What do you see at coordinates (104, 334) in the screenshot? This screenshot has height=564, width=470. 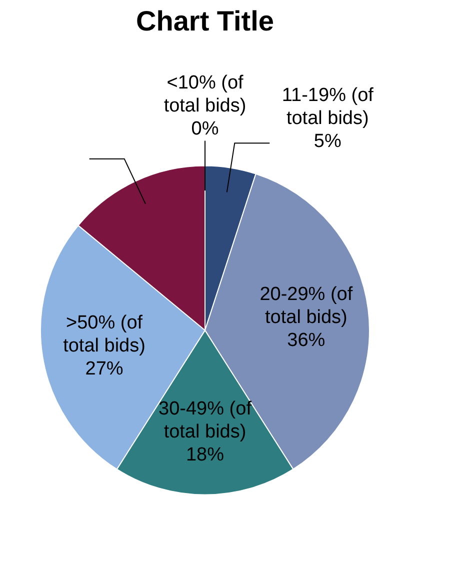 I see `slice-label: >50% (of total bids)` at bounding box center [104, 334].